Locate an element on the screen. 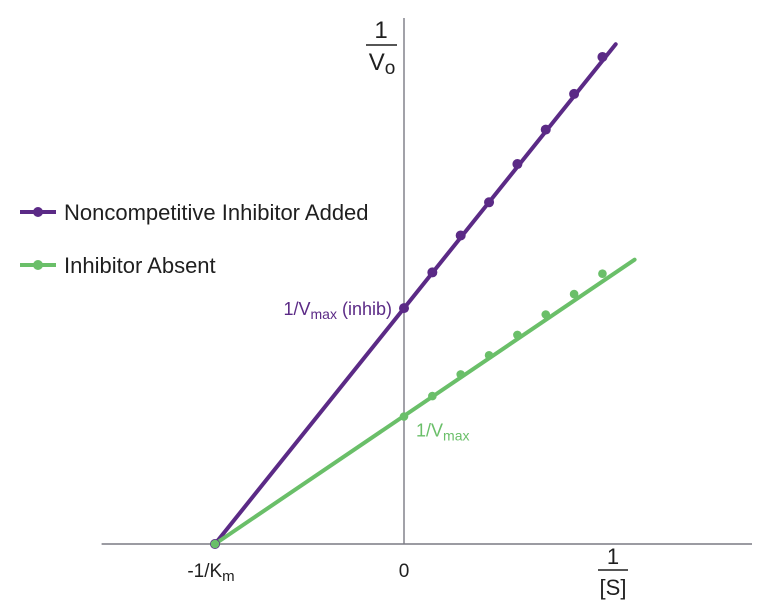  x-axis-label-denominator: [S] is located at coordinates (613, 587).